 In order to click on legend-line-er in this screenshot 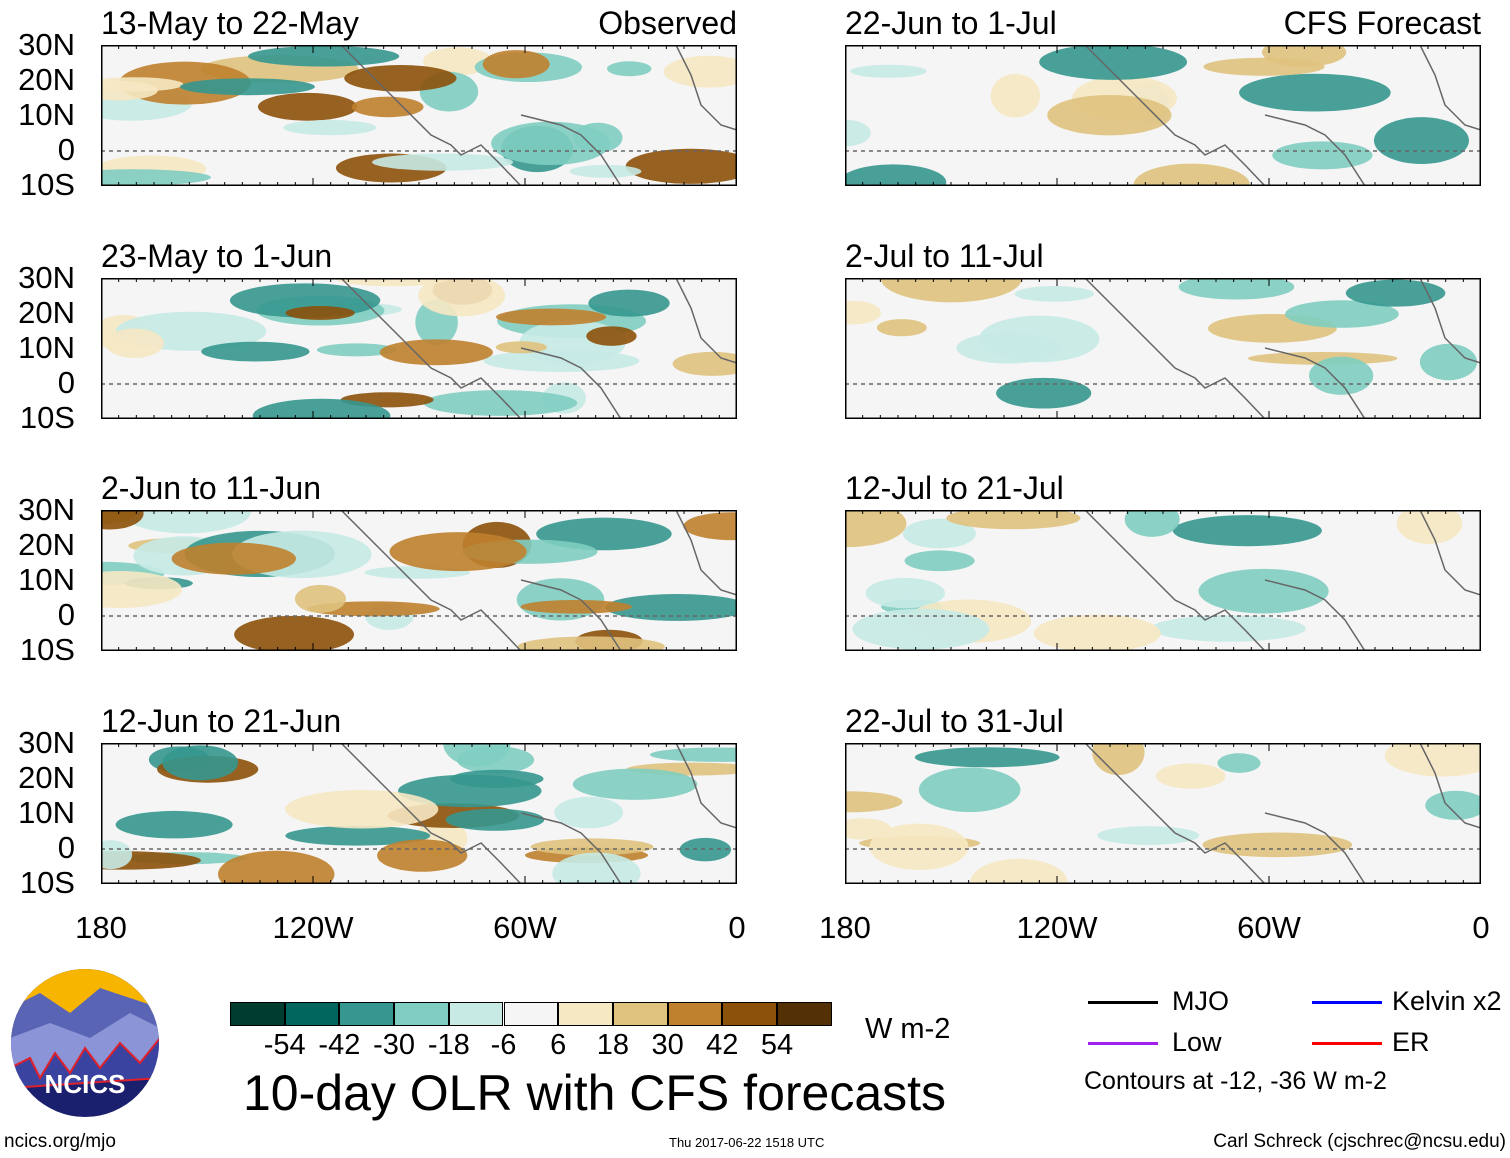, I will do `click(1347, 1043)`.